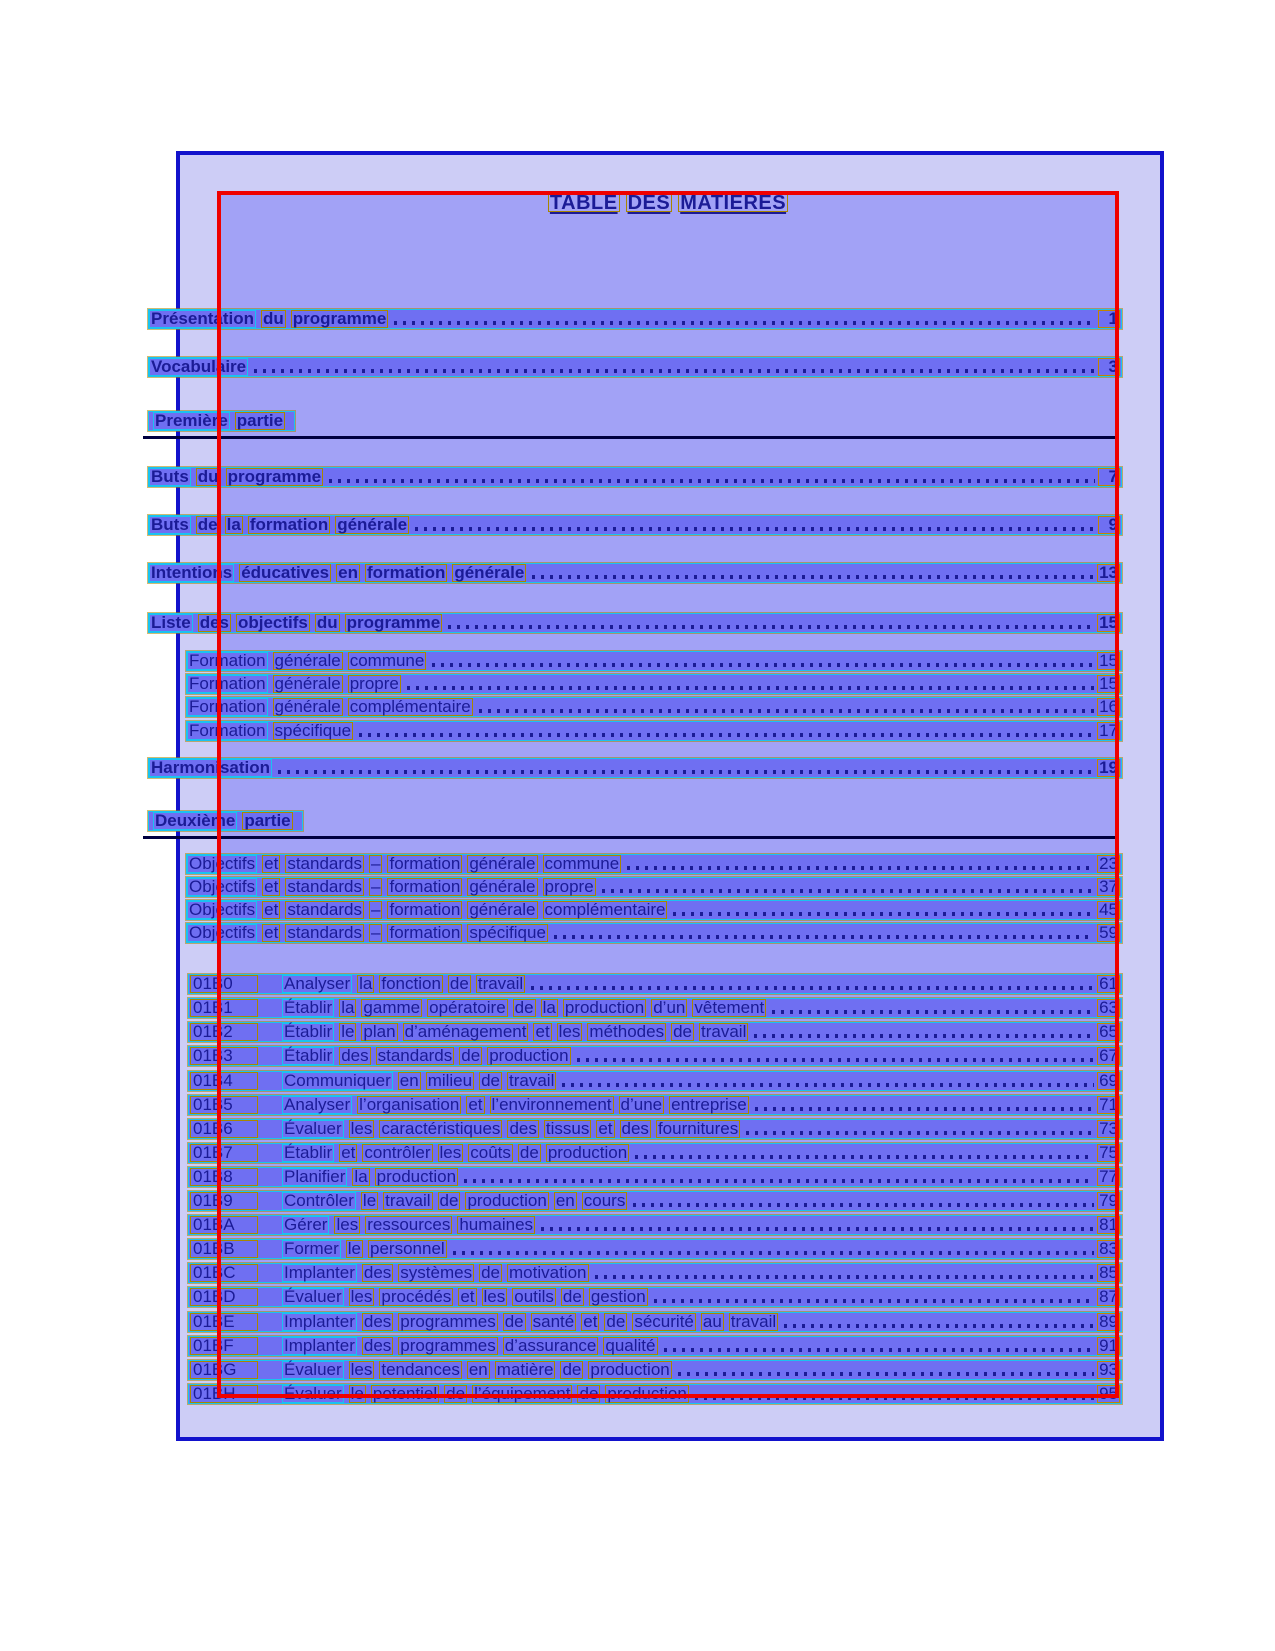 The image size is (1275, 1651). I want to click on page-title: TABLE DES MATIÈRES, so click(668, 204).